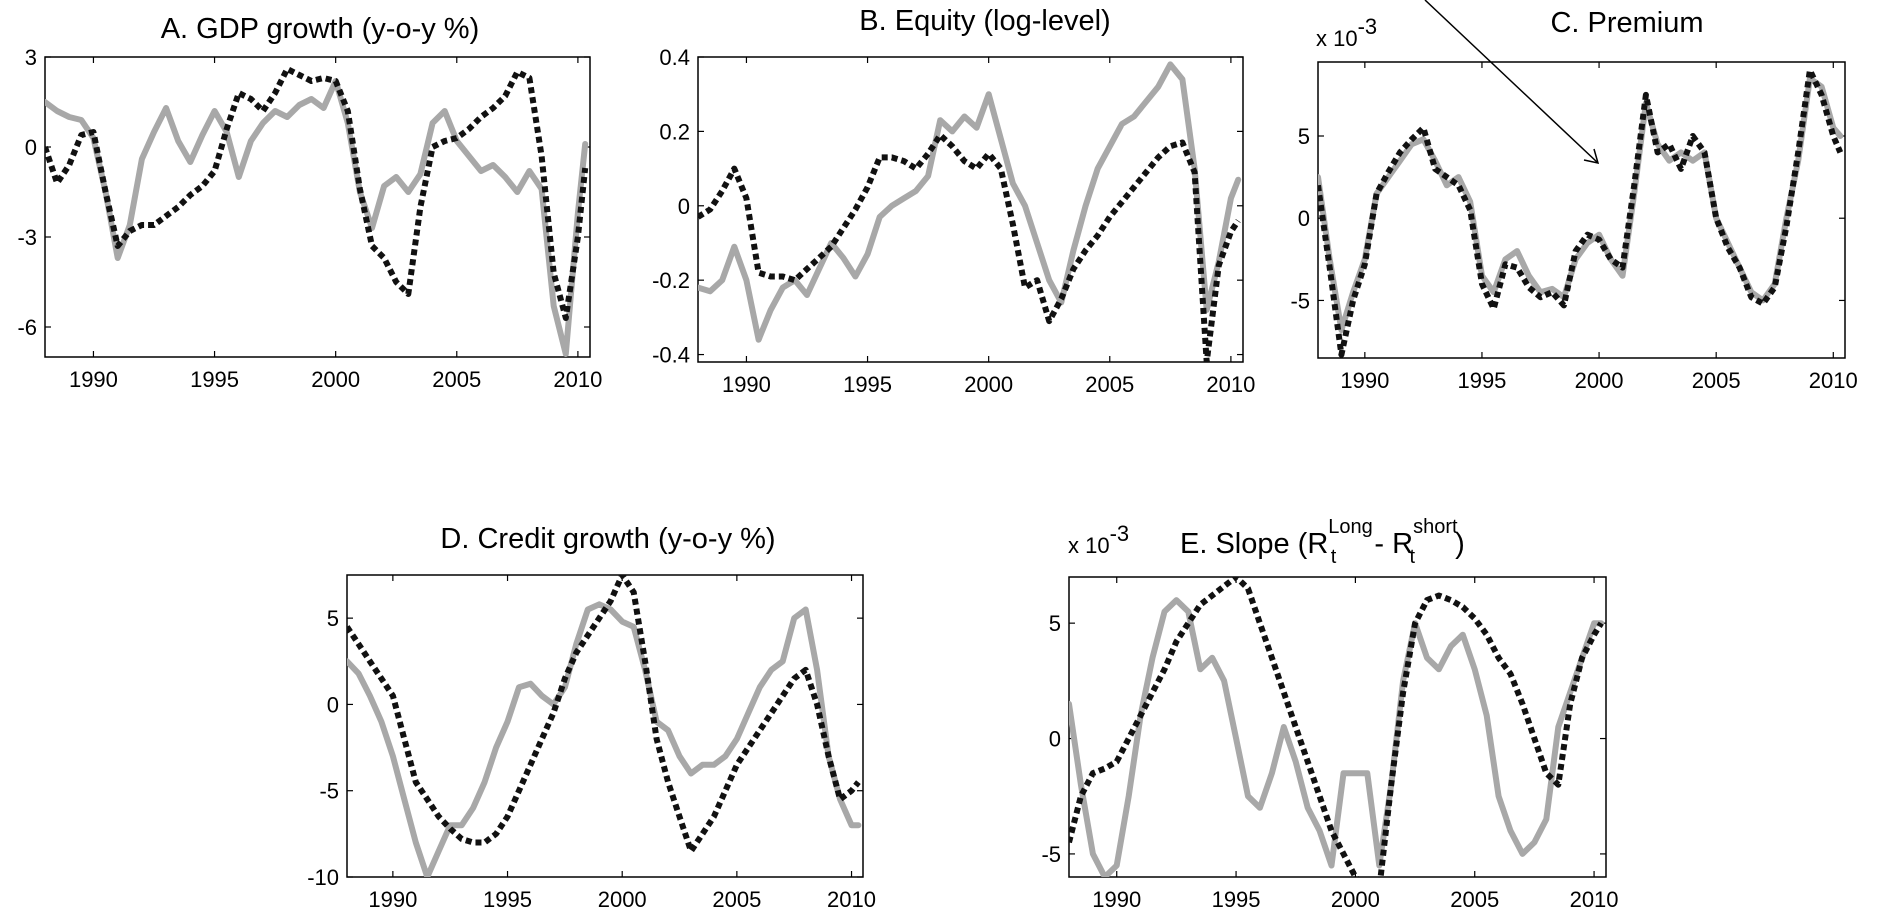 The image size is (1883, 913). What do you see at coordinates (323, 877) in the screenshot?
I see `panel-d-ytick-label: -10` at bounding box center [323, 877].